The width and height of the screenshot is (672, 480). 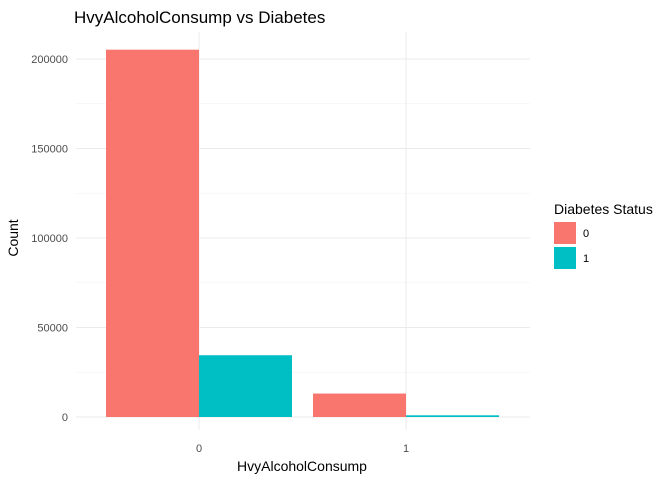 I want to click on x-tick-label: 1, so click(x=406, y=449).